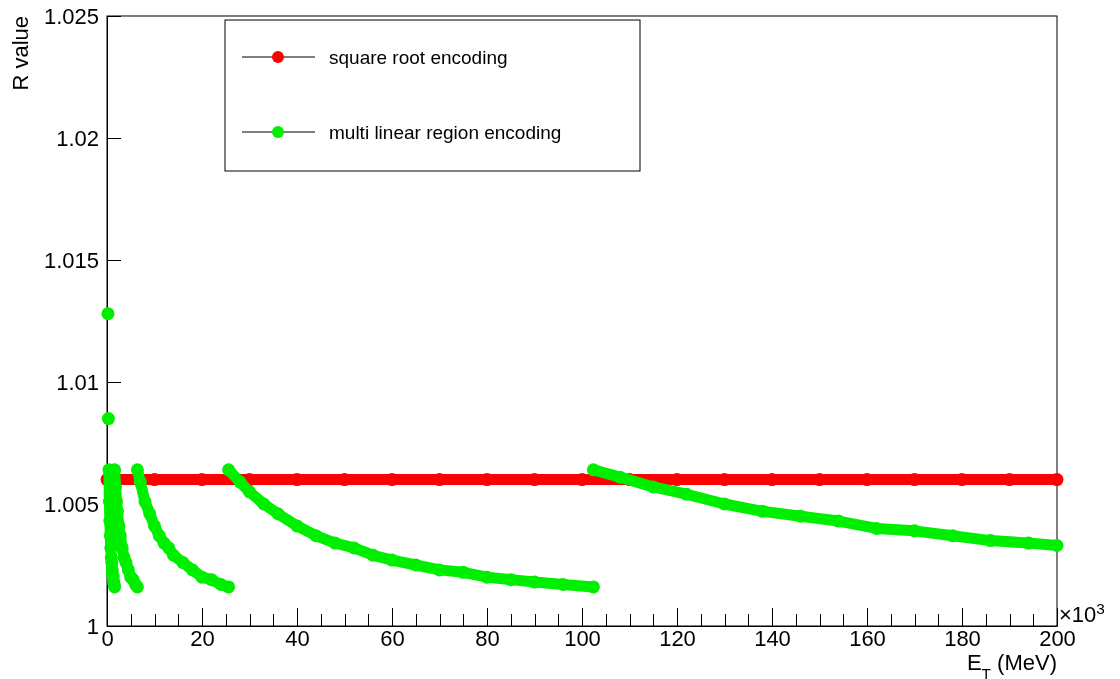 The height and width of the screenshot is (679, 1120). Describe the element at coordinates (445, 132) in the screenshot. I see `legend-label: multi linear region encoding` at that location.